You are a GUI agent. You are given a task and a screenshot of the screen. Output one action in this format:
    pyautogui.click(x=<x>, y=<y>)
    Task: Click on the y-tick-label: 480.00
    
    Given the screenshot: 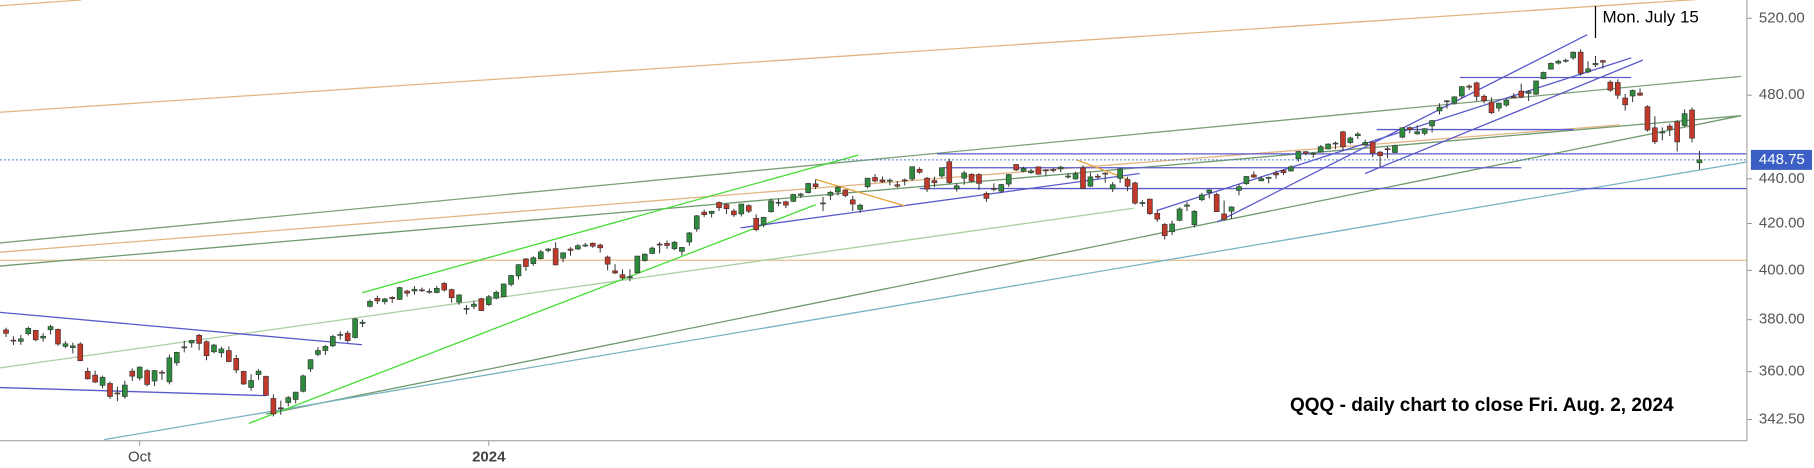 What is the action you would take?
    pyautogui.click(x=1782, y=94)
    